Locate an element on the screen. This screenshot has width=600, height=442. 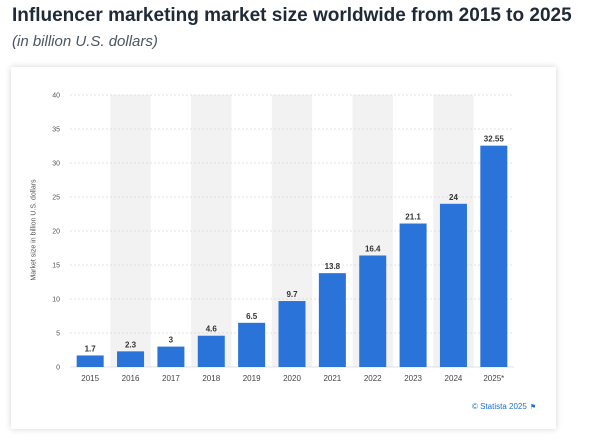
data-label: 6.5 is located at coordinates (252, 316).